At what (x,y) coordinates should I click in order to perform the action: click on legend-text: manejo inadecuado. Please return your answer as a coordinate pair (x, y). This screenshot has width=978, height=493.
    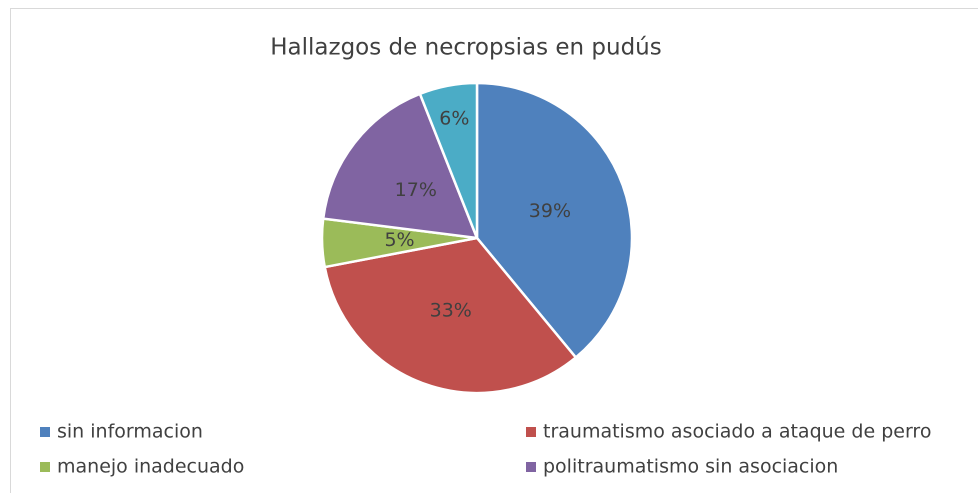
    Looking at the image, I should click on (150, 467).